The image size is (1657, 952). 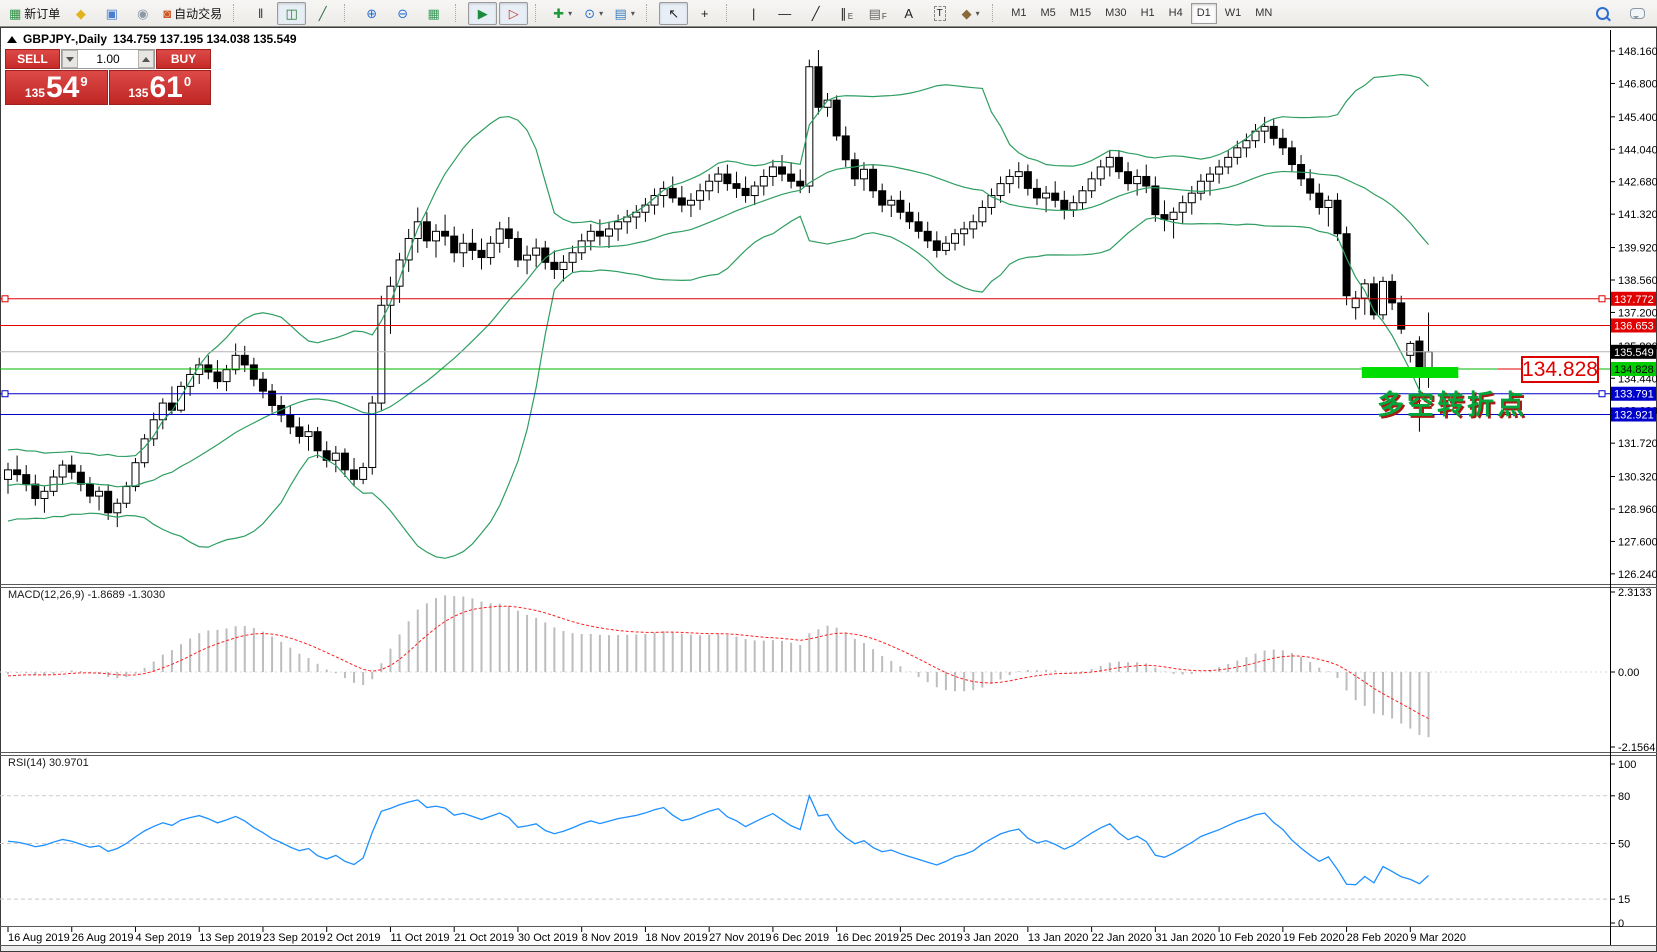 I want to click on rsi-pane, so click(x=805, y=846).